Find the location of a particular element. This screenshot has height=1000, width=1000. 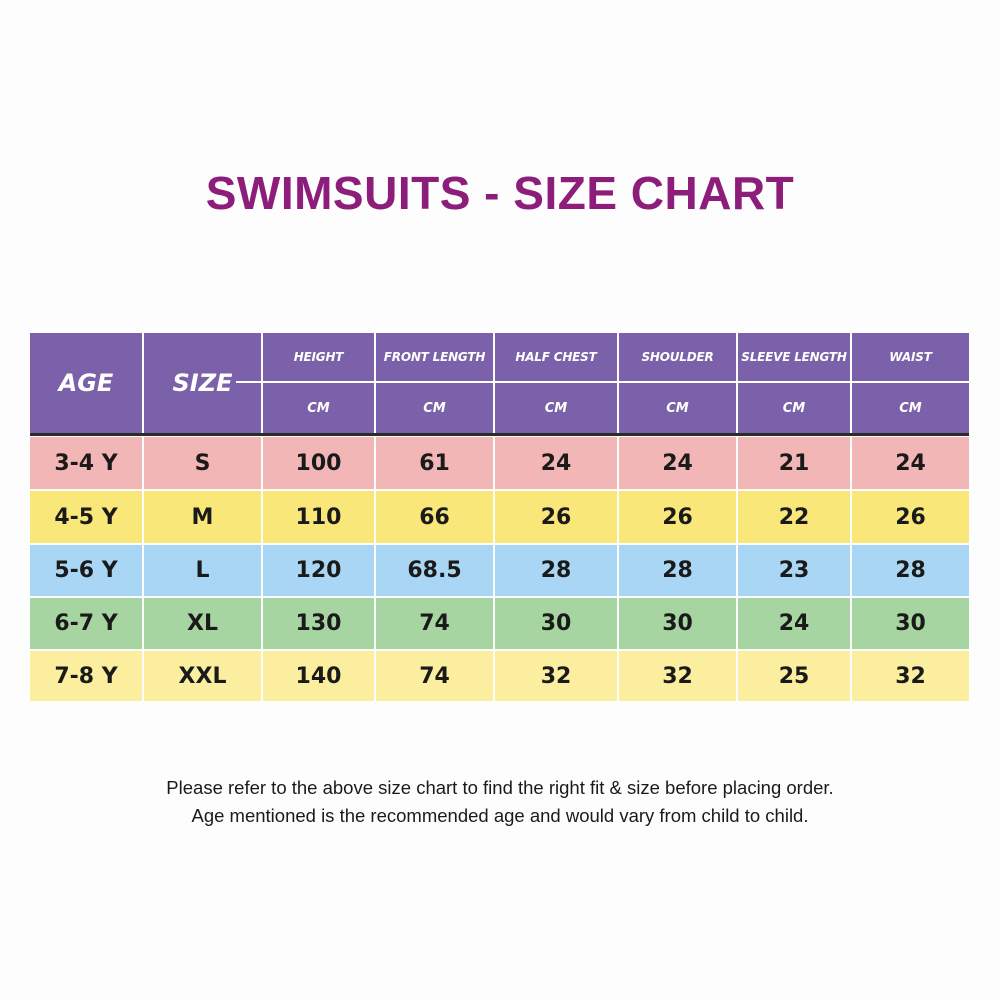

column-unit-height: CM is located at coordinates (318, 408).